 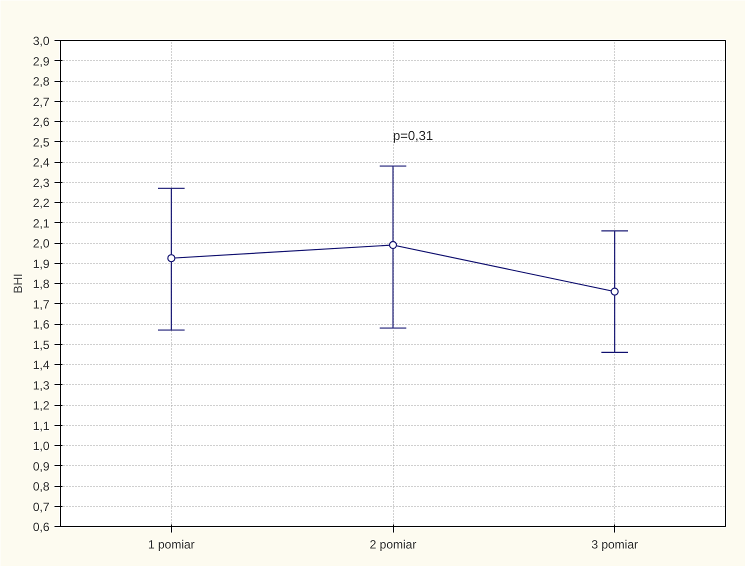 What do you see at coordinates (41, 263) in the screenshot?
I see `y-tick-label: 1,9` at bounding box center [41, 263].